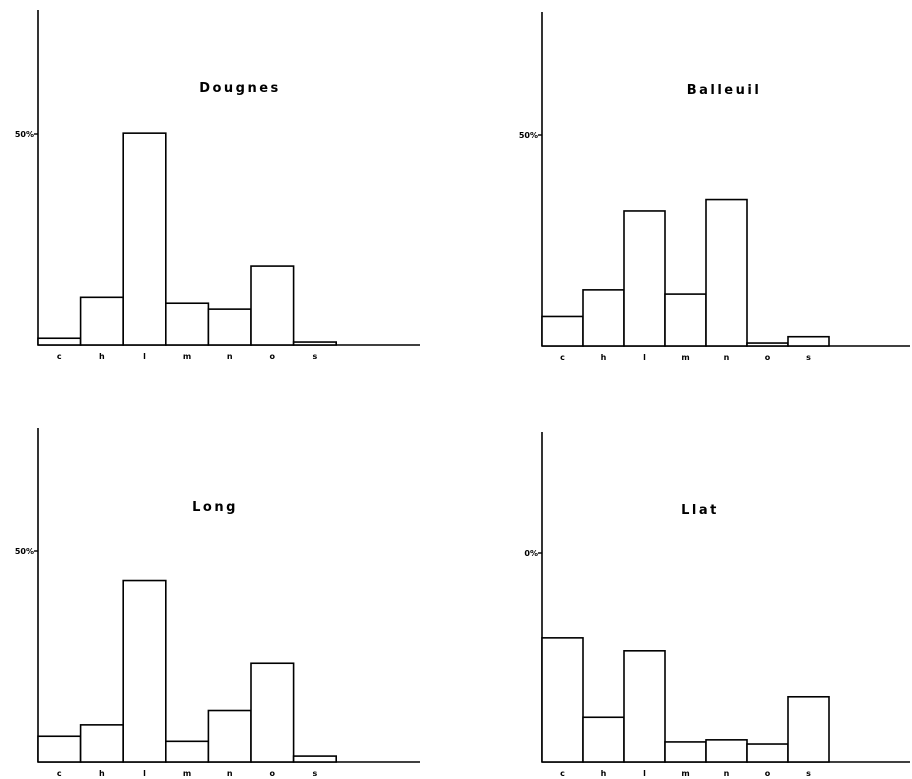 This screenshot has height=779, width=912. What do you see at coordinates (700, 510) in the screenshot?
I see `chart-title: Llat` at bounding box center [700, 510].